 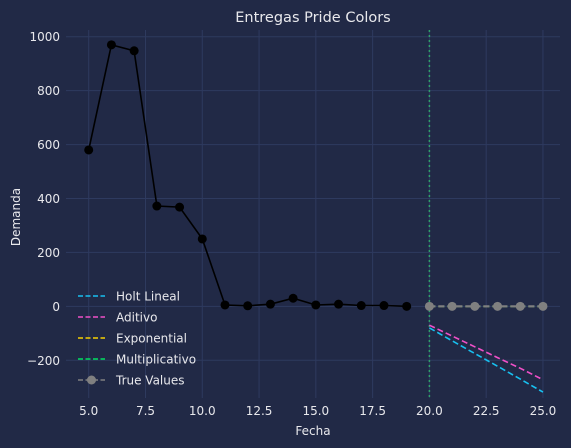 What do you see at coordinates (136, 318) in the screenshot?
I see `legend-label: Aditivo` at bounding box center [136, 318].